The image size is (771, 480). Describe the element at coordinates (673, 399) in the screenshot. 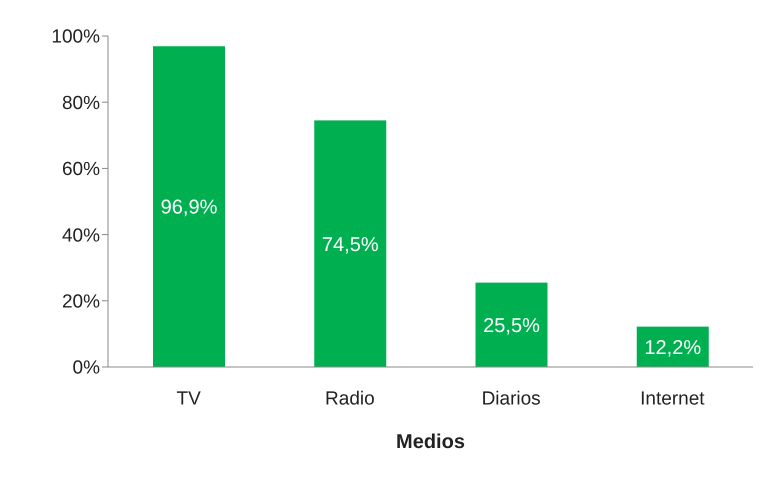

I see `x-tick-label: Internet` at that location.